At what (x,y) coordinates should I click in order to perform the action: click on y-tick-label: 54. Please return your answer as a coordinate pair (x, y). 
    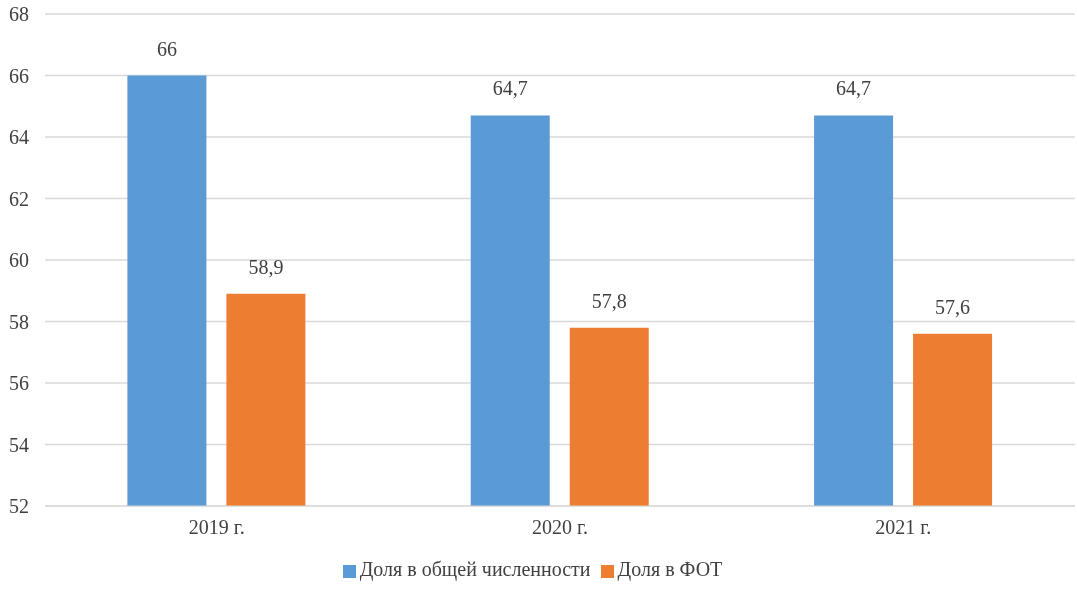
    Looking at the image, I should click on (19, 444).